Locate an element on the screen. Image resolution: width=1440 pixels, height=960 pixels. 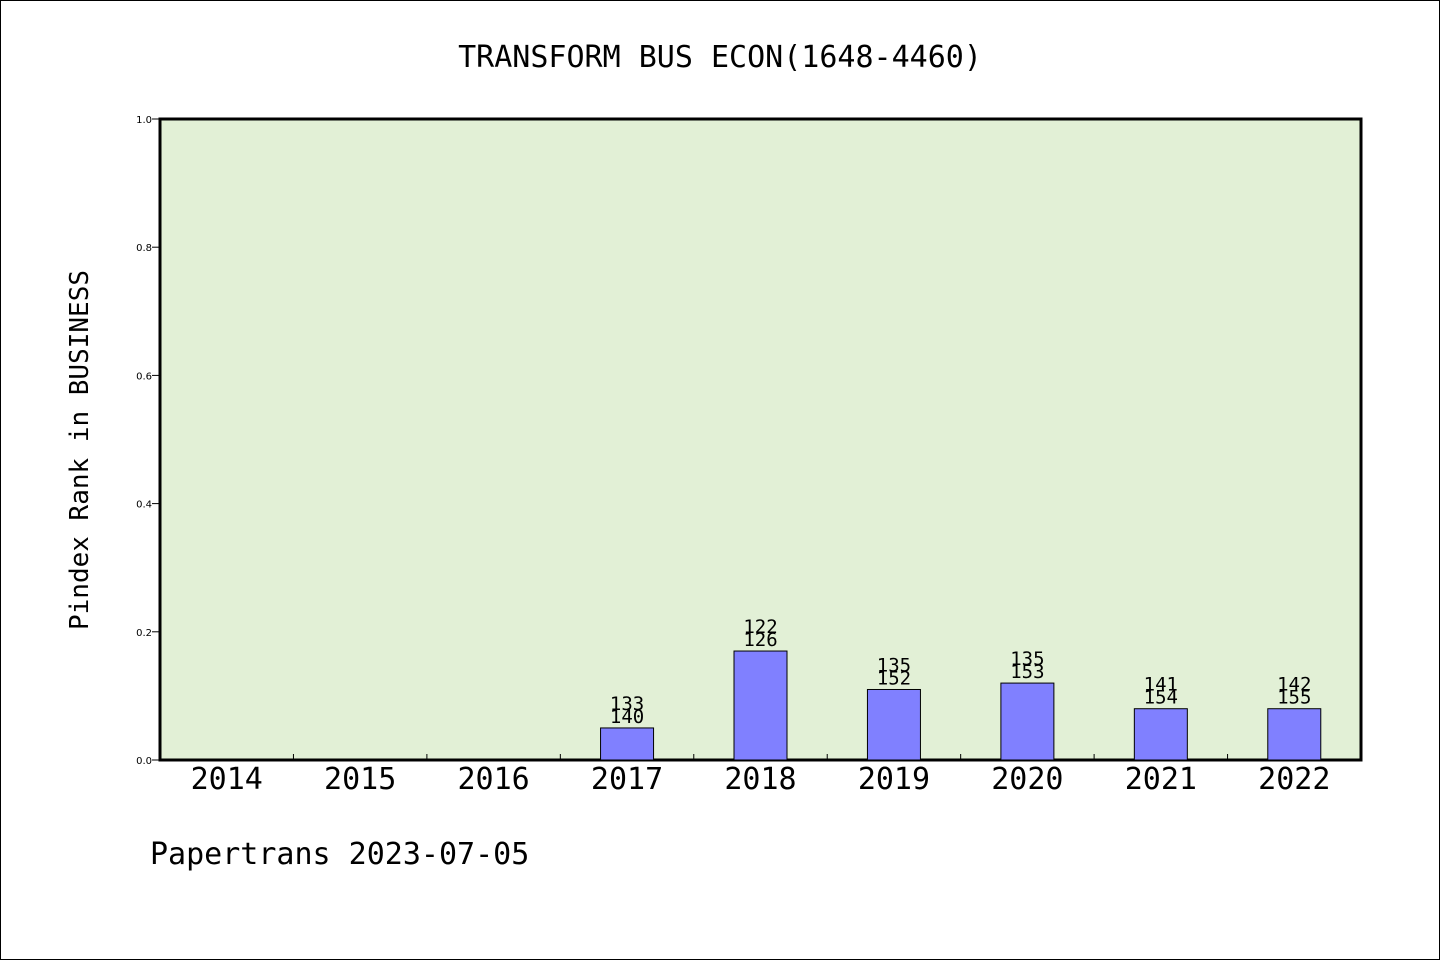
y-axis-label: Pindex Rank in BUSINESS is located at coordinates (80, 450).